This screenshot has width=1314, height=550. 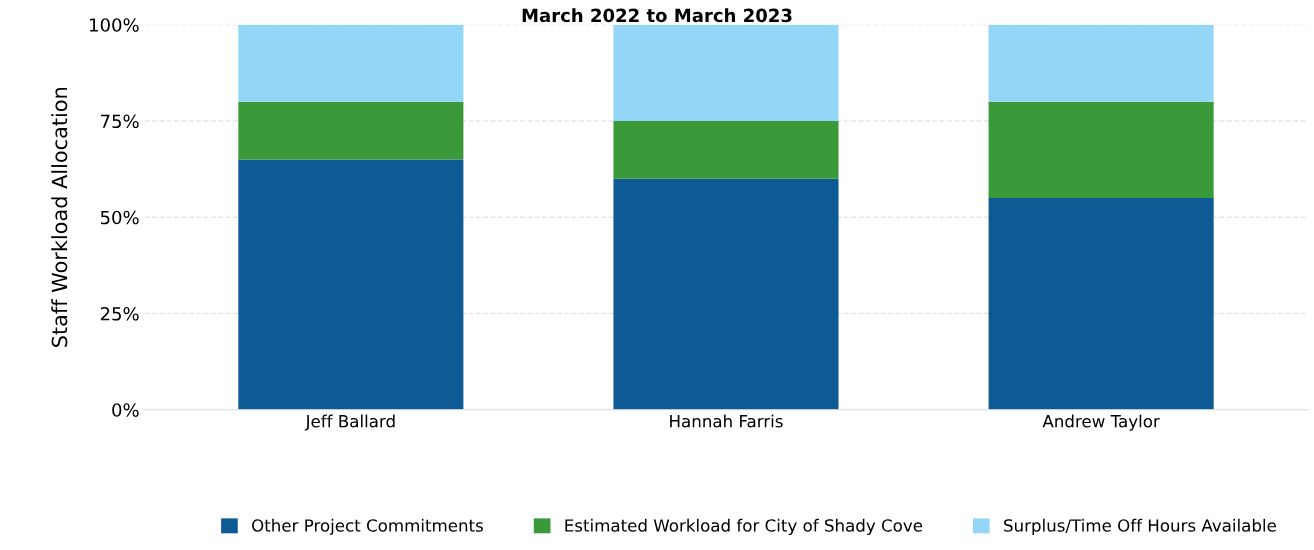 What do you see at coordinates (744, 526) in the screenshot?
I see `legend-label: Estimated Workload for City of Shady Cove` at bounding box center [744, 526].